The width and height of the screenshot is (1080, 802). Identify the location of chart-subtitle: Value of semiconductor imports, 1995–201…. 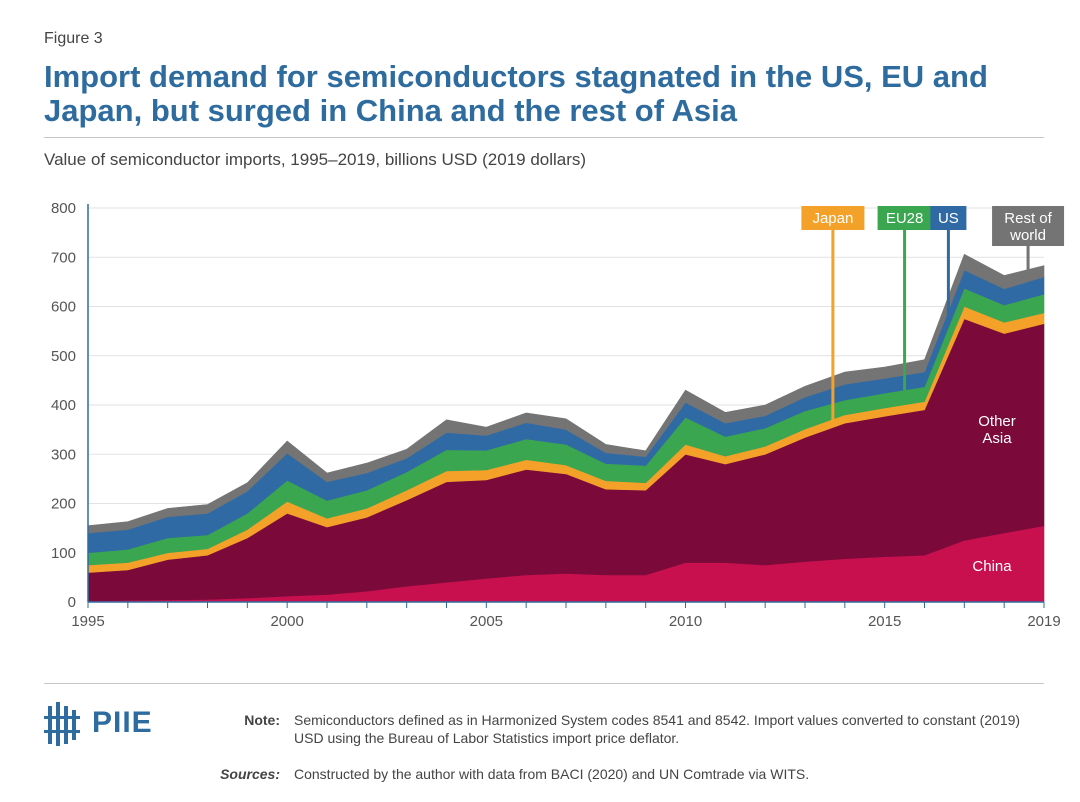
(315, 159).